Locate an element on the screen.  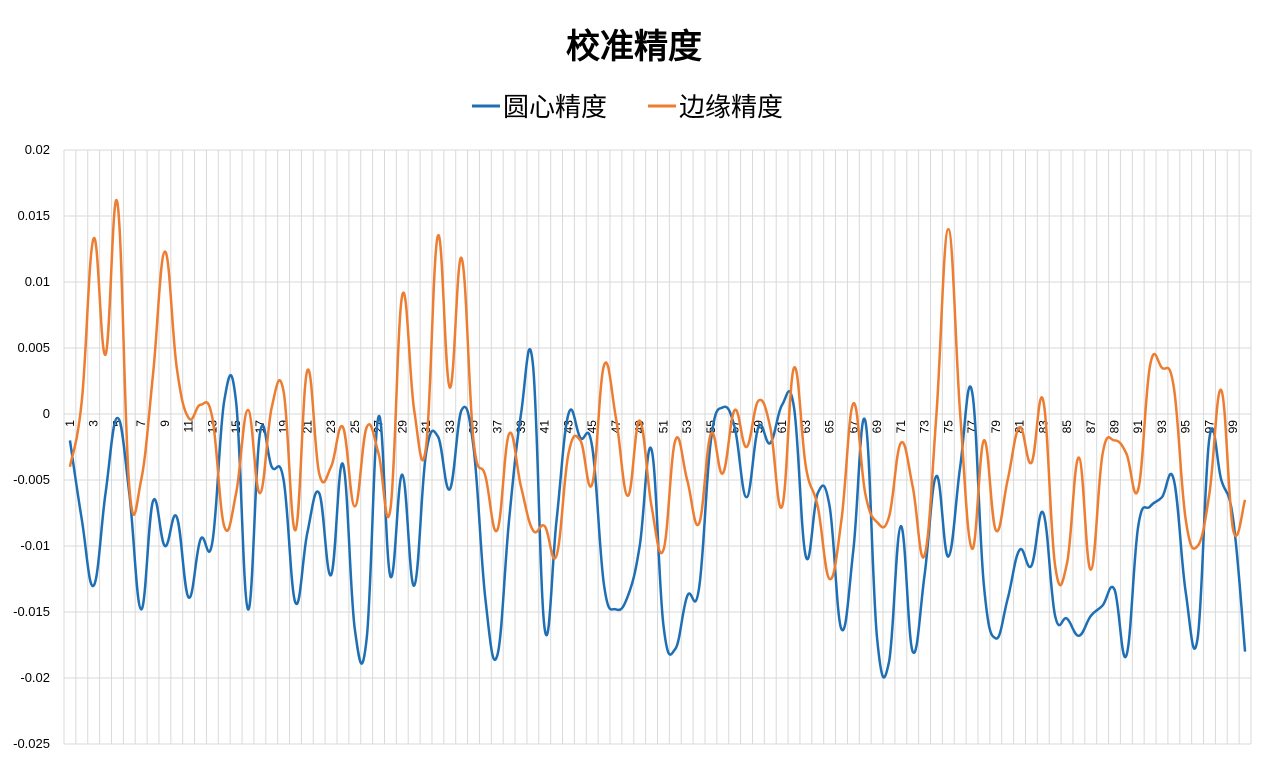
legend: 圆心精度 边缘精度 is located at coordinates (627, 108).